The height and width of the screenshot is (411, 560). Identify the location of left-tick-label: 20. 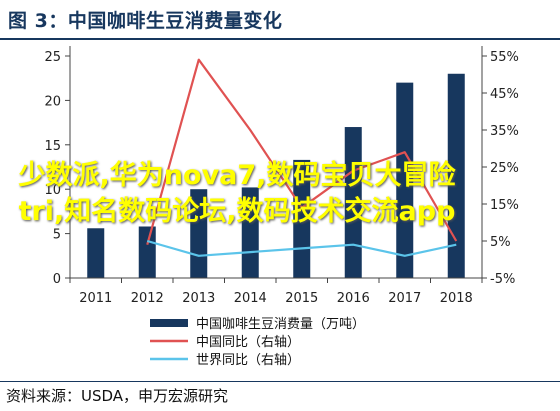
(52, 101).